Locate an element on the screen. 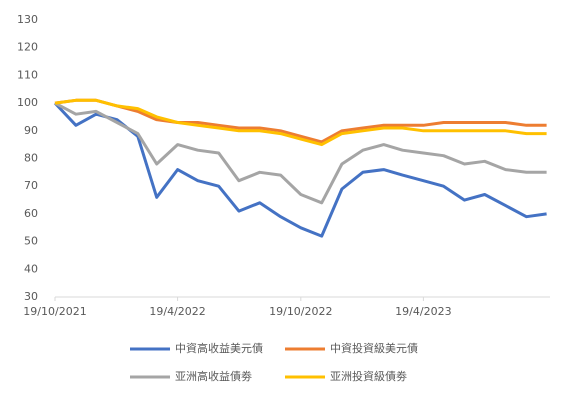 This screenshot has width=570, height=405. y-tick-label: 80 is located at coordinates (31, 158).